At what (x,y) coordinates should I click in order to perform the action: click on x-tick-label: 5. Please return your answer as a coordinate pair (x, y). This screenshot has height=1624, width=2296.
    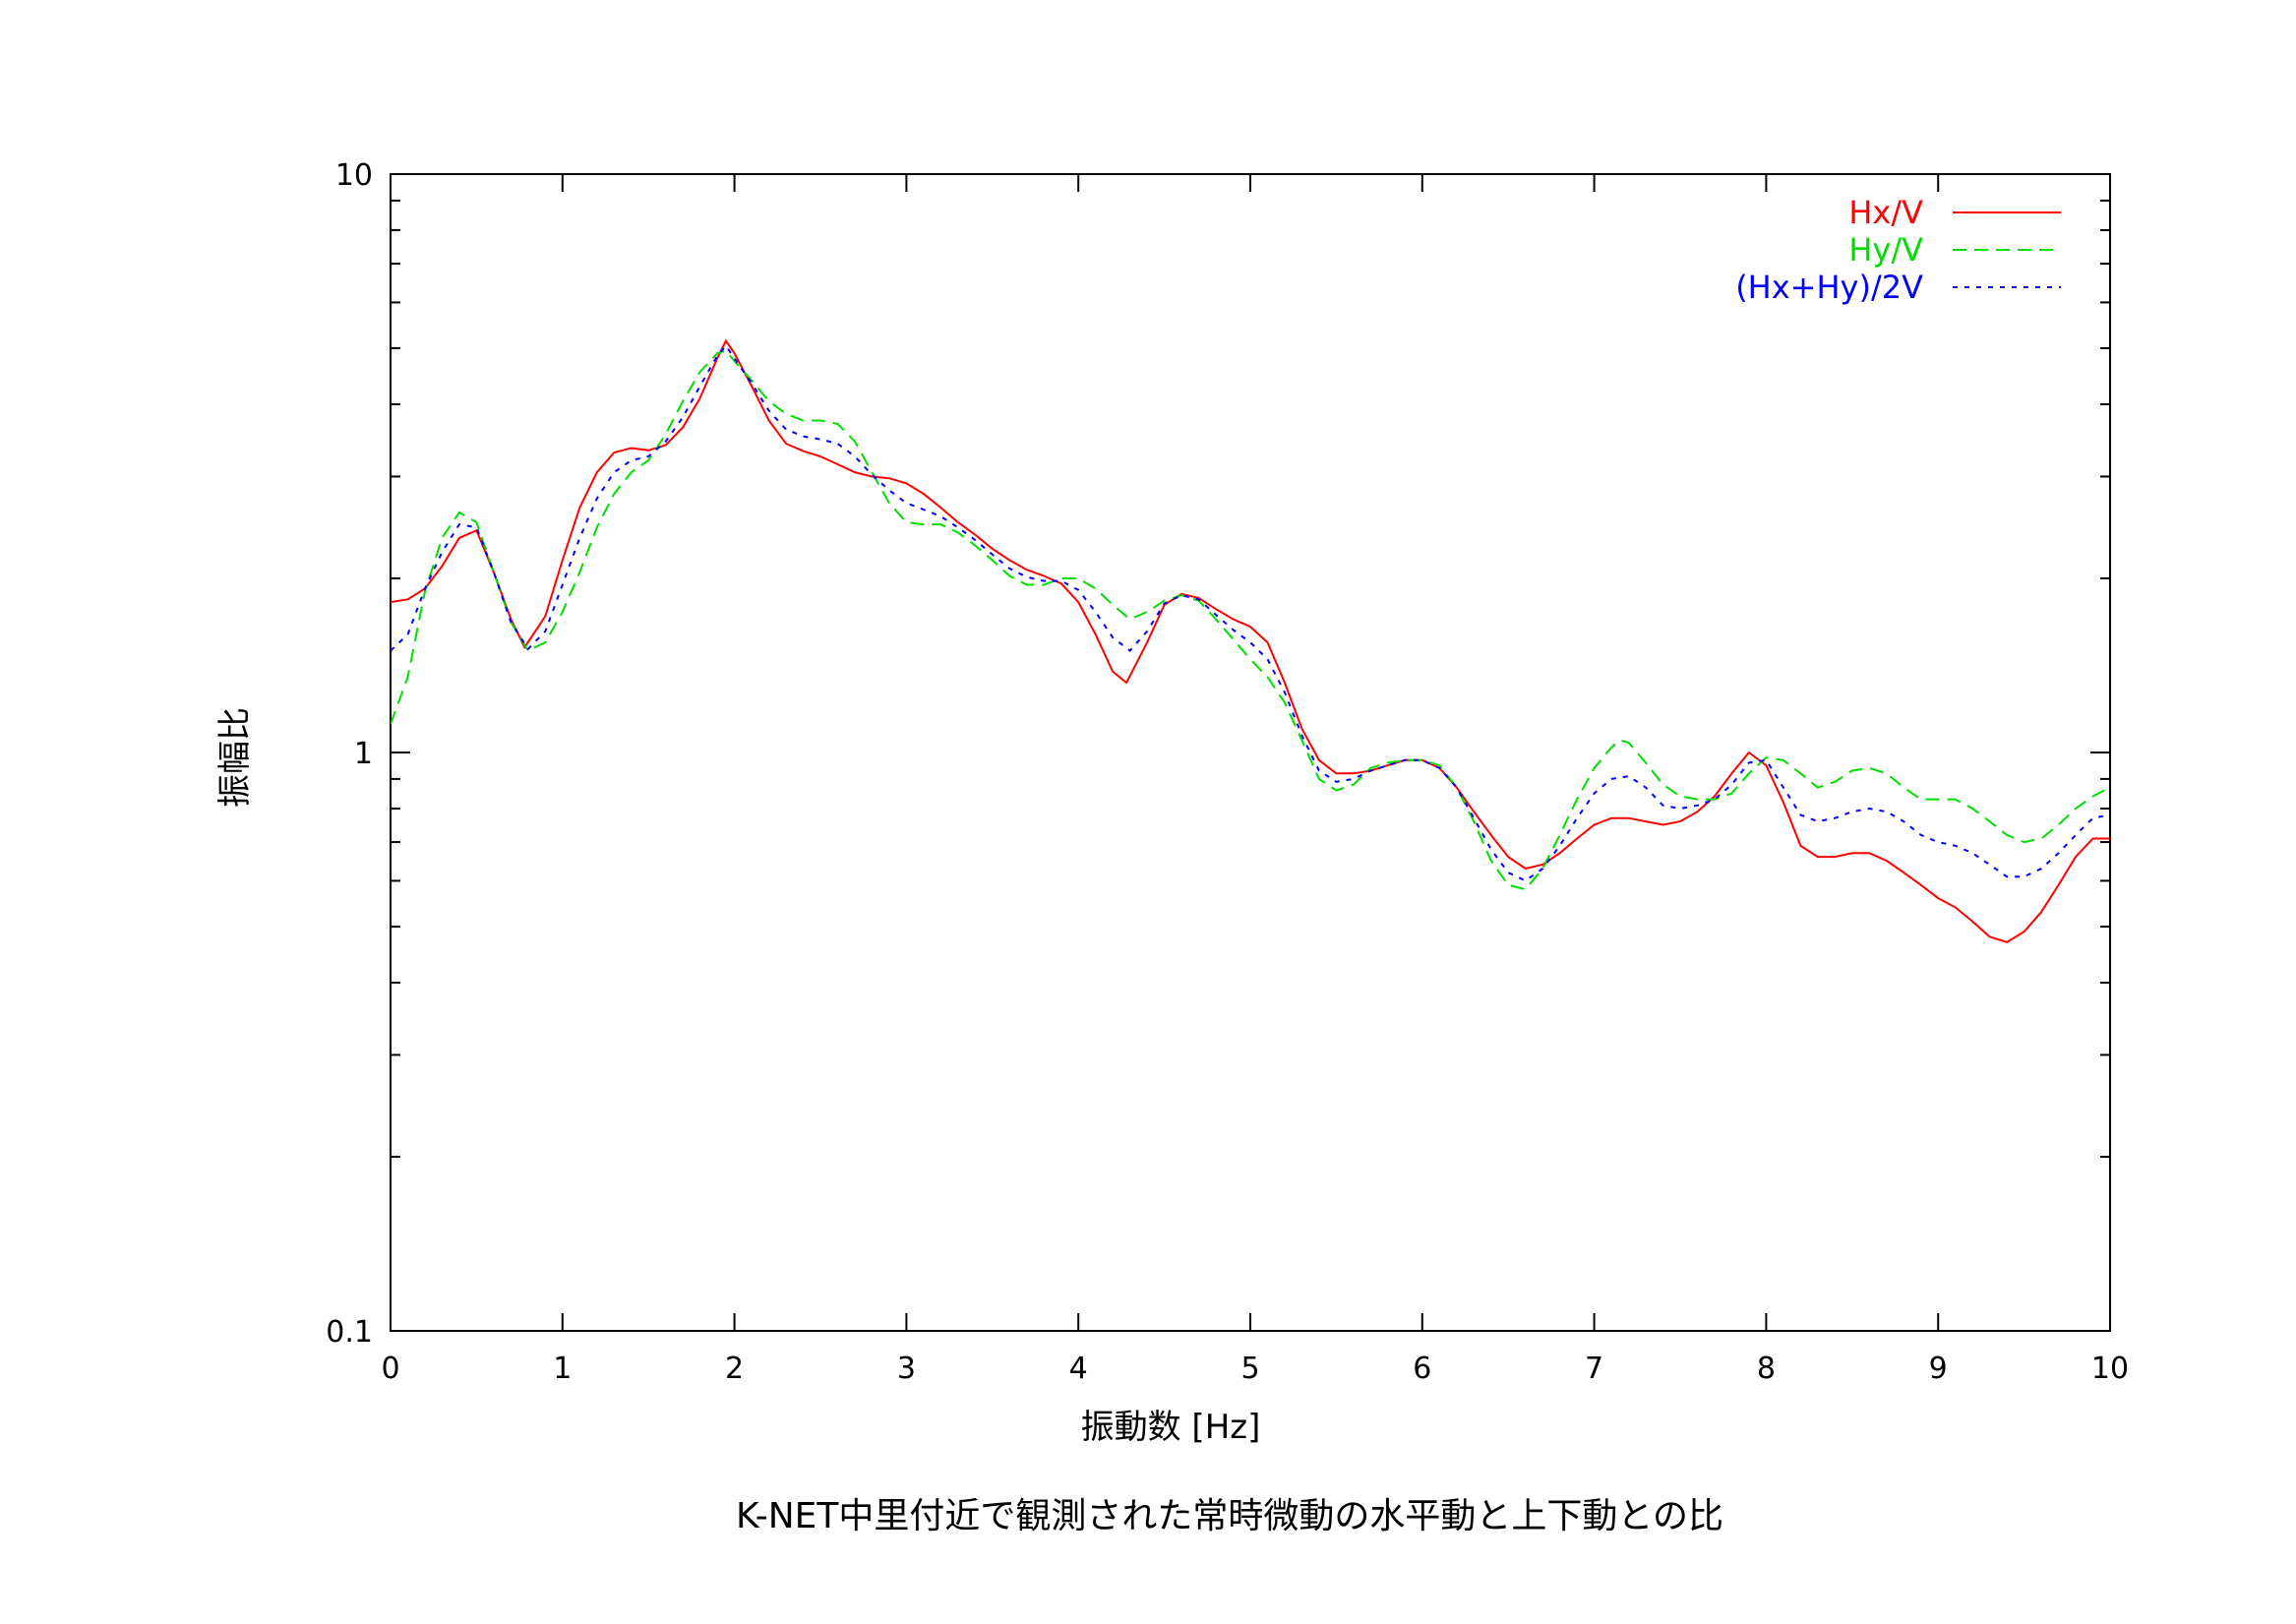
    Looking at the image, I should click on (1249, 1369).